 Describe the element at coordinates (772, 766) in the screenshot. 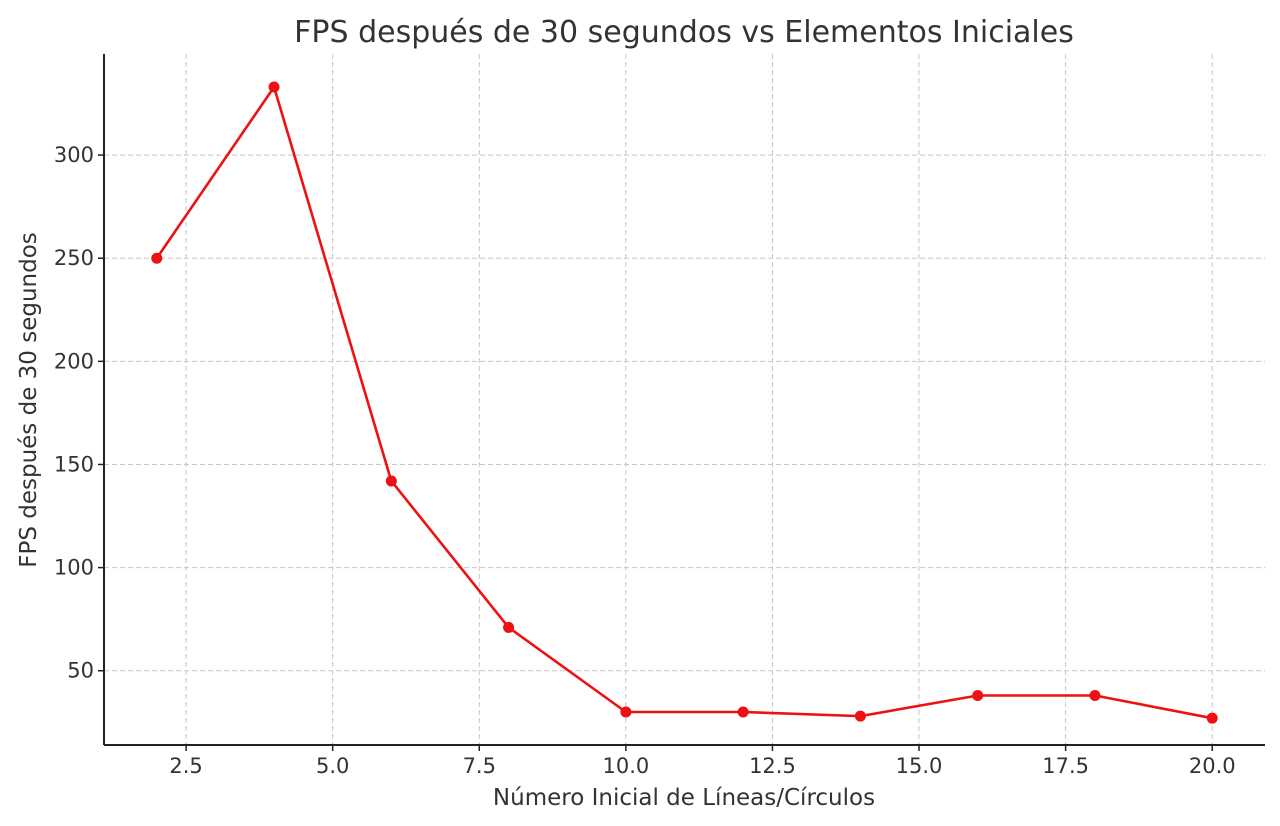

I see `x-tick-label: 12.5` at that location.